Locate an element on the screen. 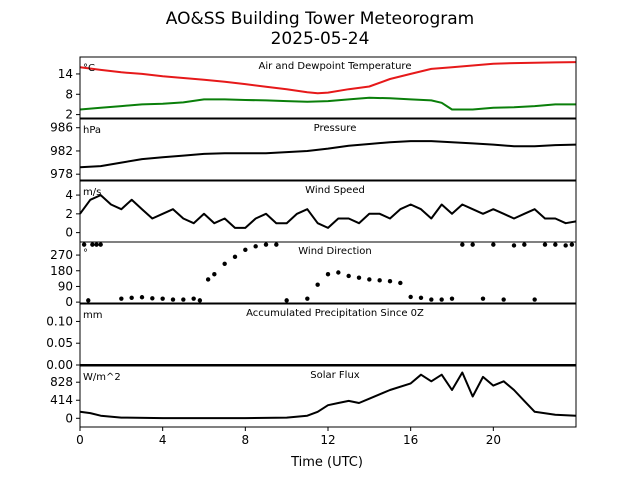 This screenshot has width=640, height=480. figure-title-line2: 2025-05-24 is located at coordinates (320, 39).